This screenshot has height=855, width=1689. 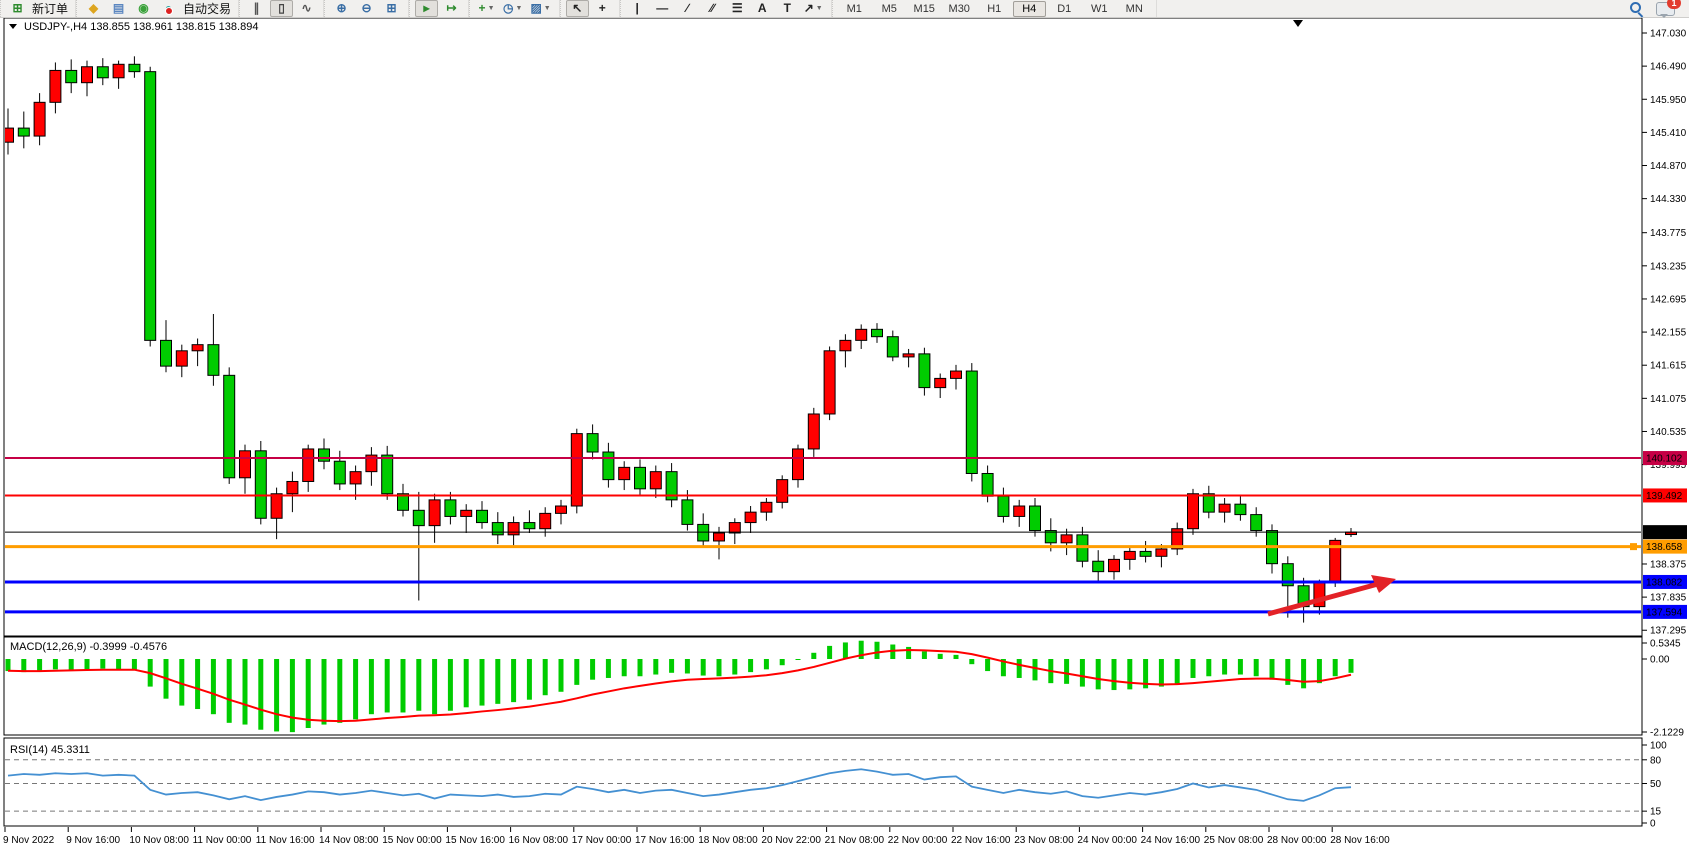 I want to click on text-button: A, so click(x=762, y=8).